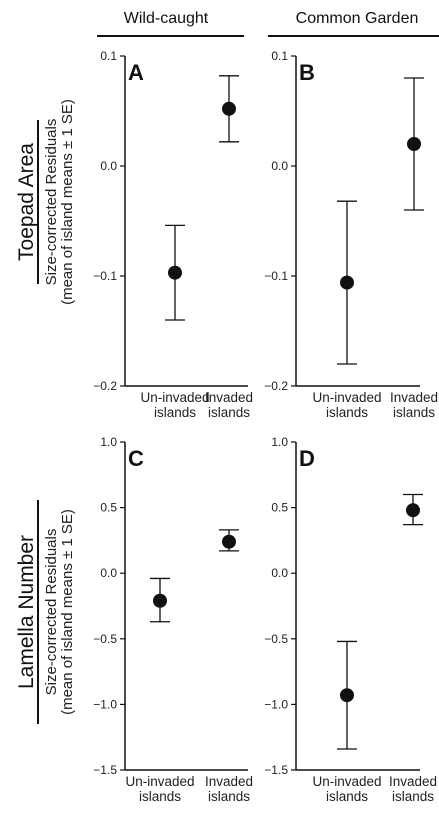  I want to click on column-header-wild-caught: Wild-caught, so click(166, 18).